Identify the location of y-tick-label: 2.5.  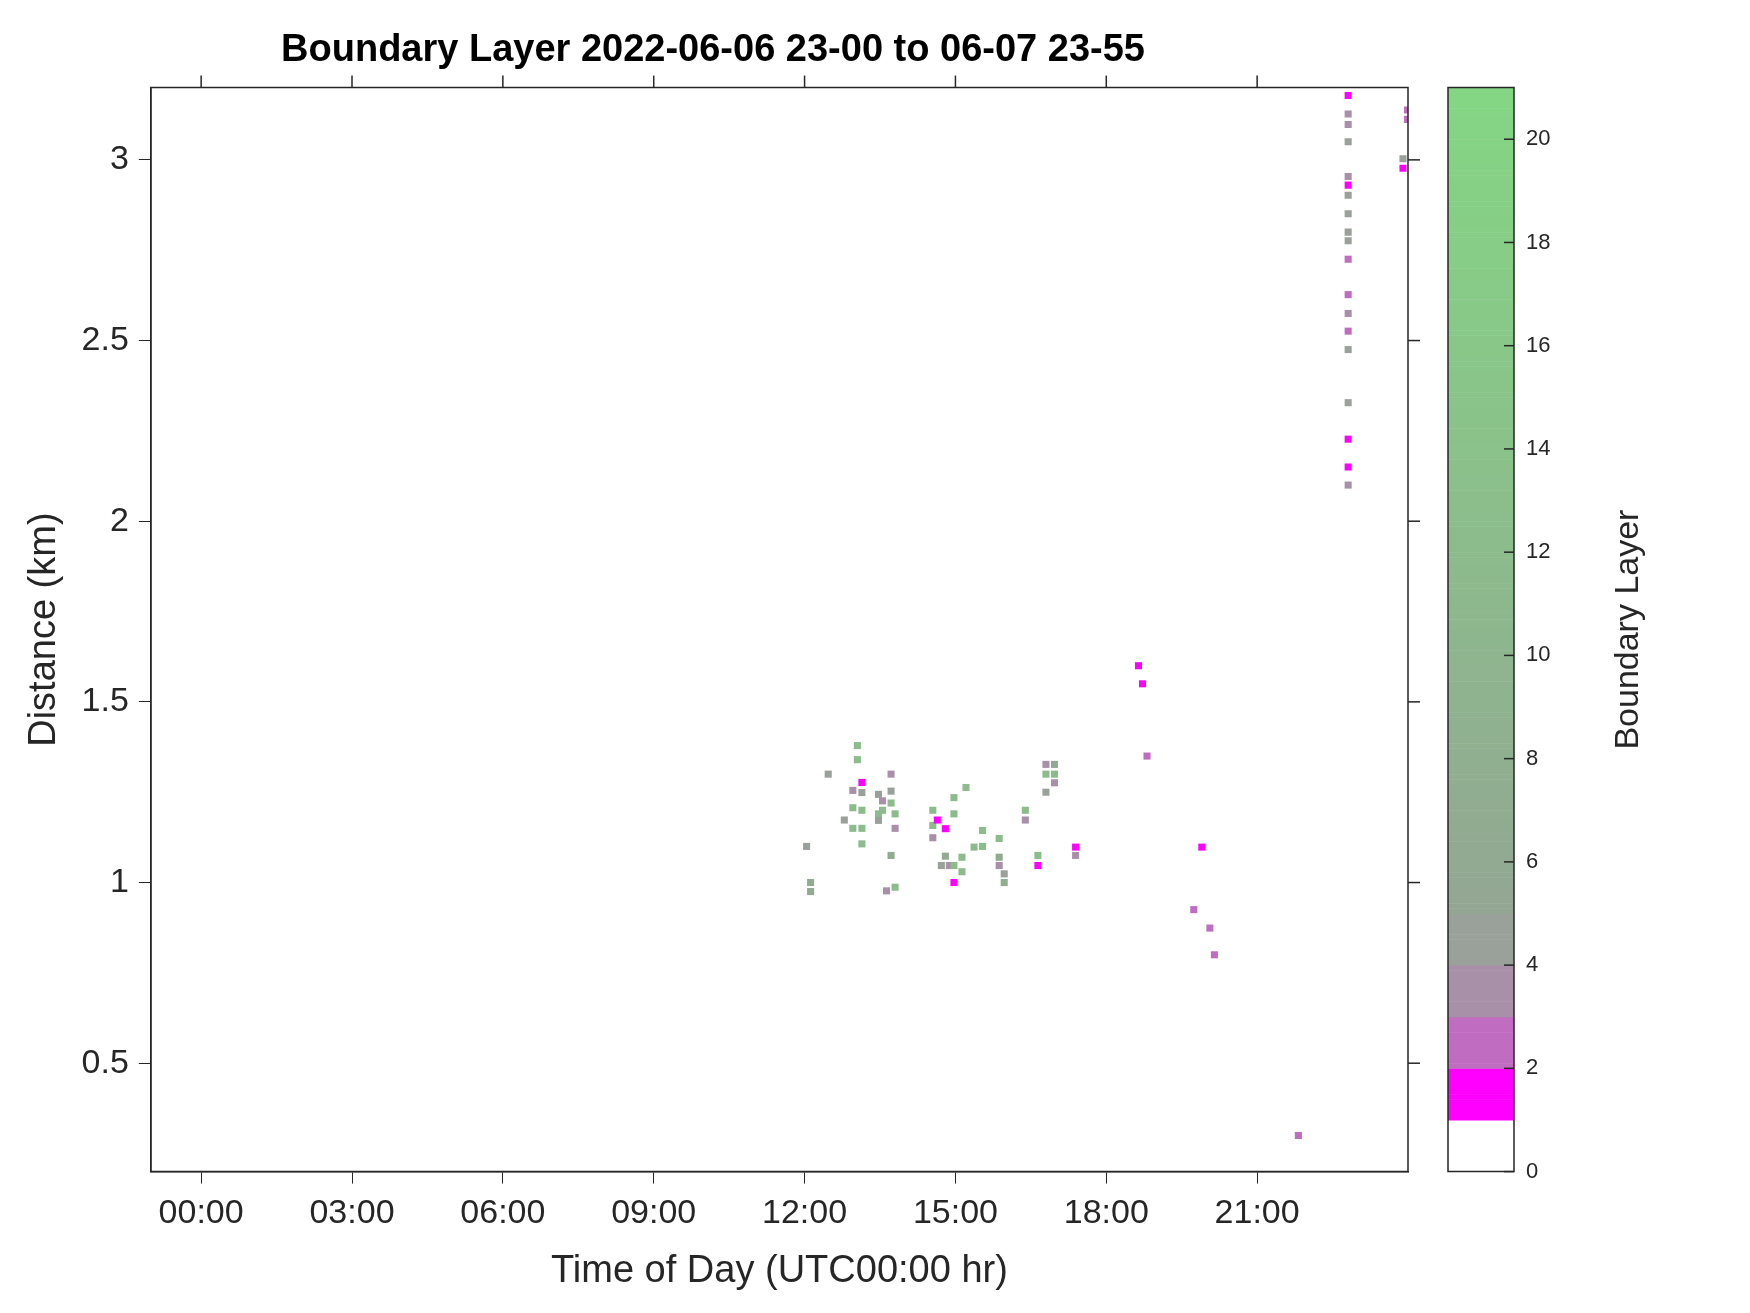
(105, 337).